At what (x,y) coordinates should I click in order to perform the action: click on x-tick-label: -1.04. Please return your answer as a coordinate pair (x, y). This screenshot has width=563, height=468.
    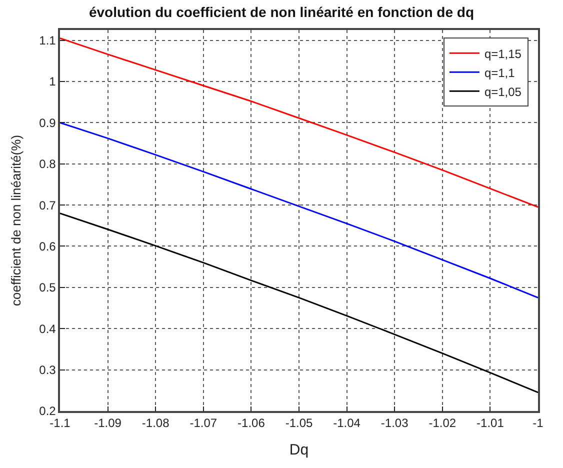
    Looking at the image, I should click on (347, 423).